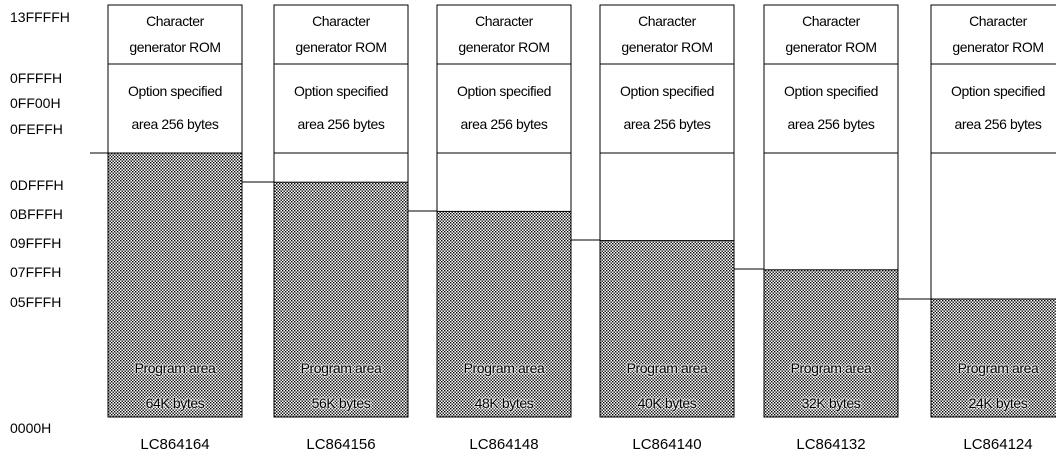 The image size is (1056, 464). I want to click on model-label: LC864132, so click(831, 444).